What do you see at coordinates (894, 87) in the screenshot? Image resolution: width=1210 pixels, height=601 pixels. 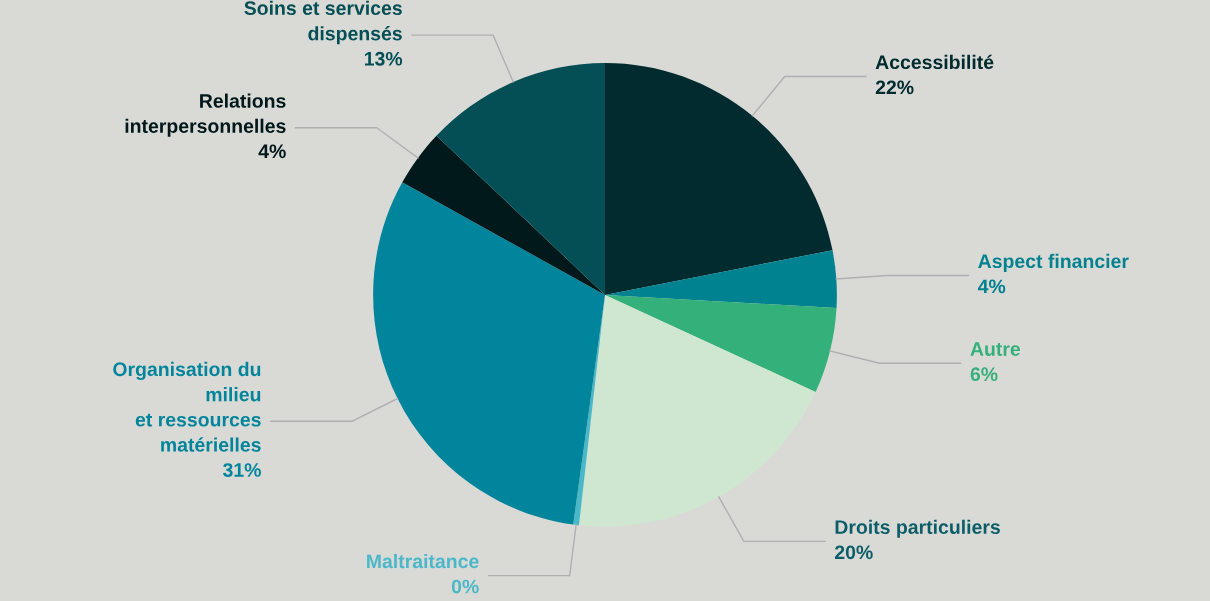 I see `data-label: 22%` at bounding box center [894, 87].